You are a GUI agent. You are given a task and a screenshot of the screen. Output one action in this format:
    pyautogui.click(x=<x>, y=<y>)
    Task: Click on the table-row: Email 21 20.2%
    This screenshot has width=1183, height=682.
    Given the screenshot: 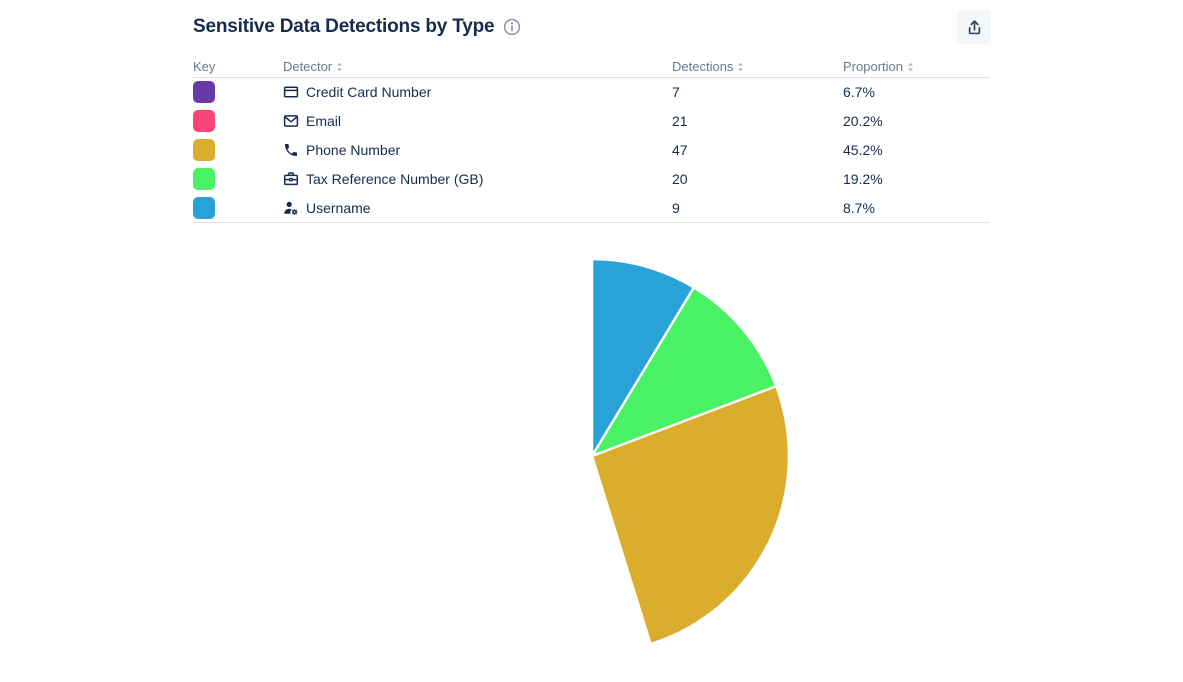 What is the action you would take?
    pyautogui.click(x=591, y=121)
    